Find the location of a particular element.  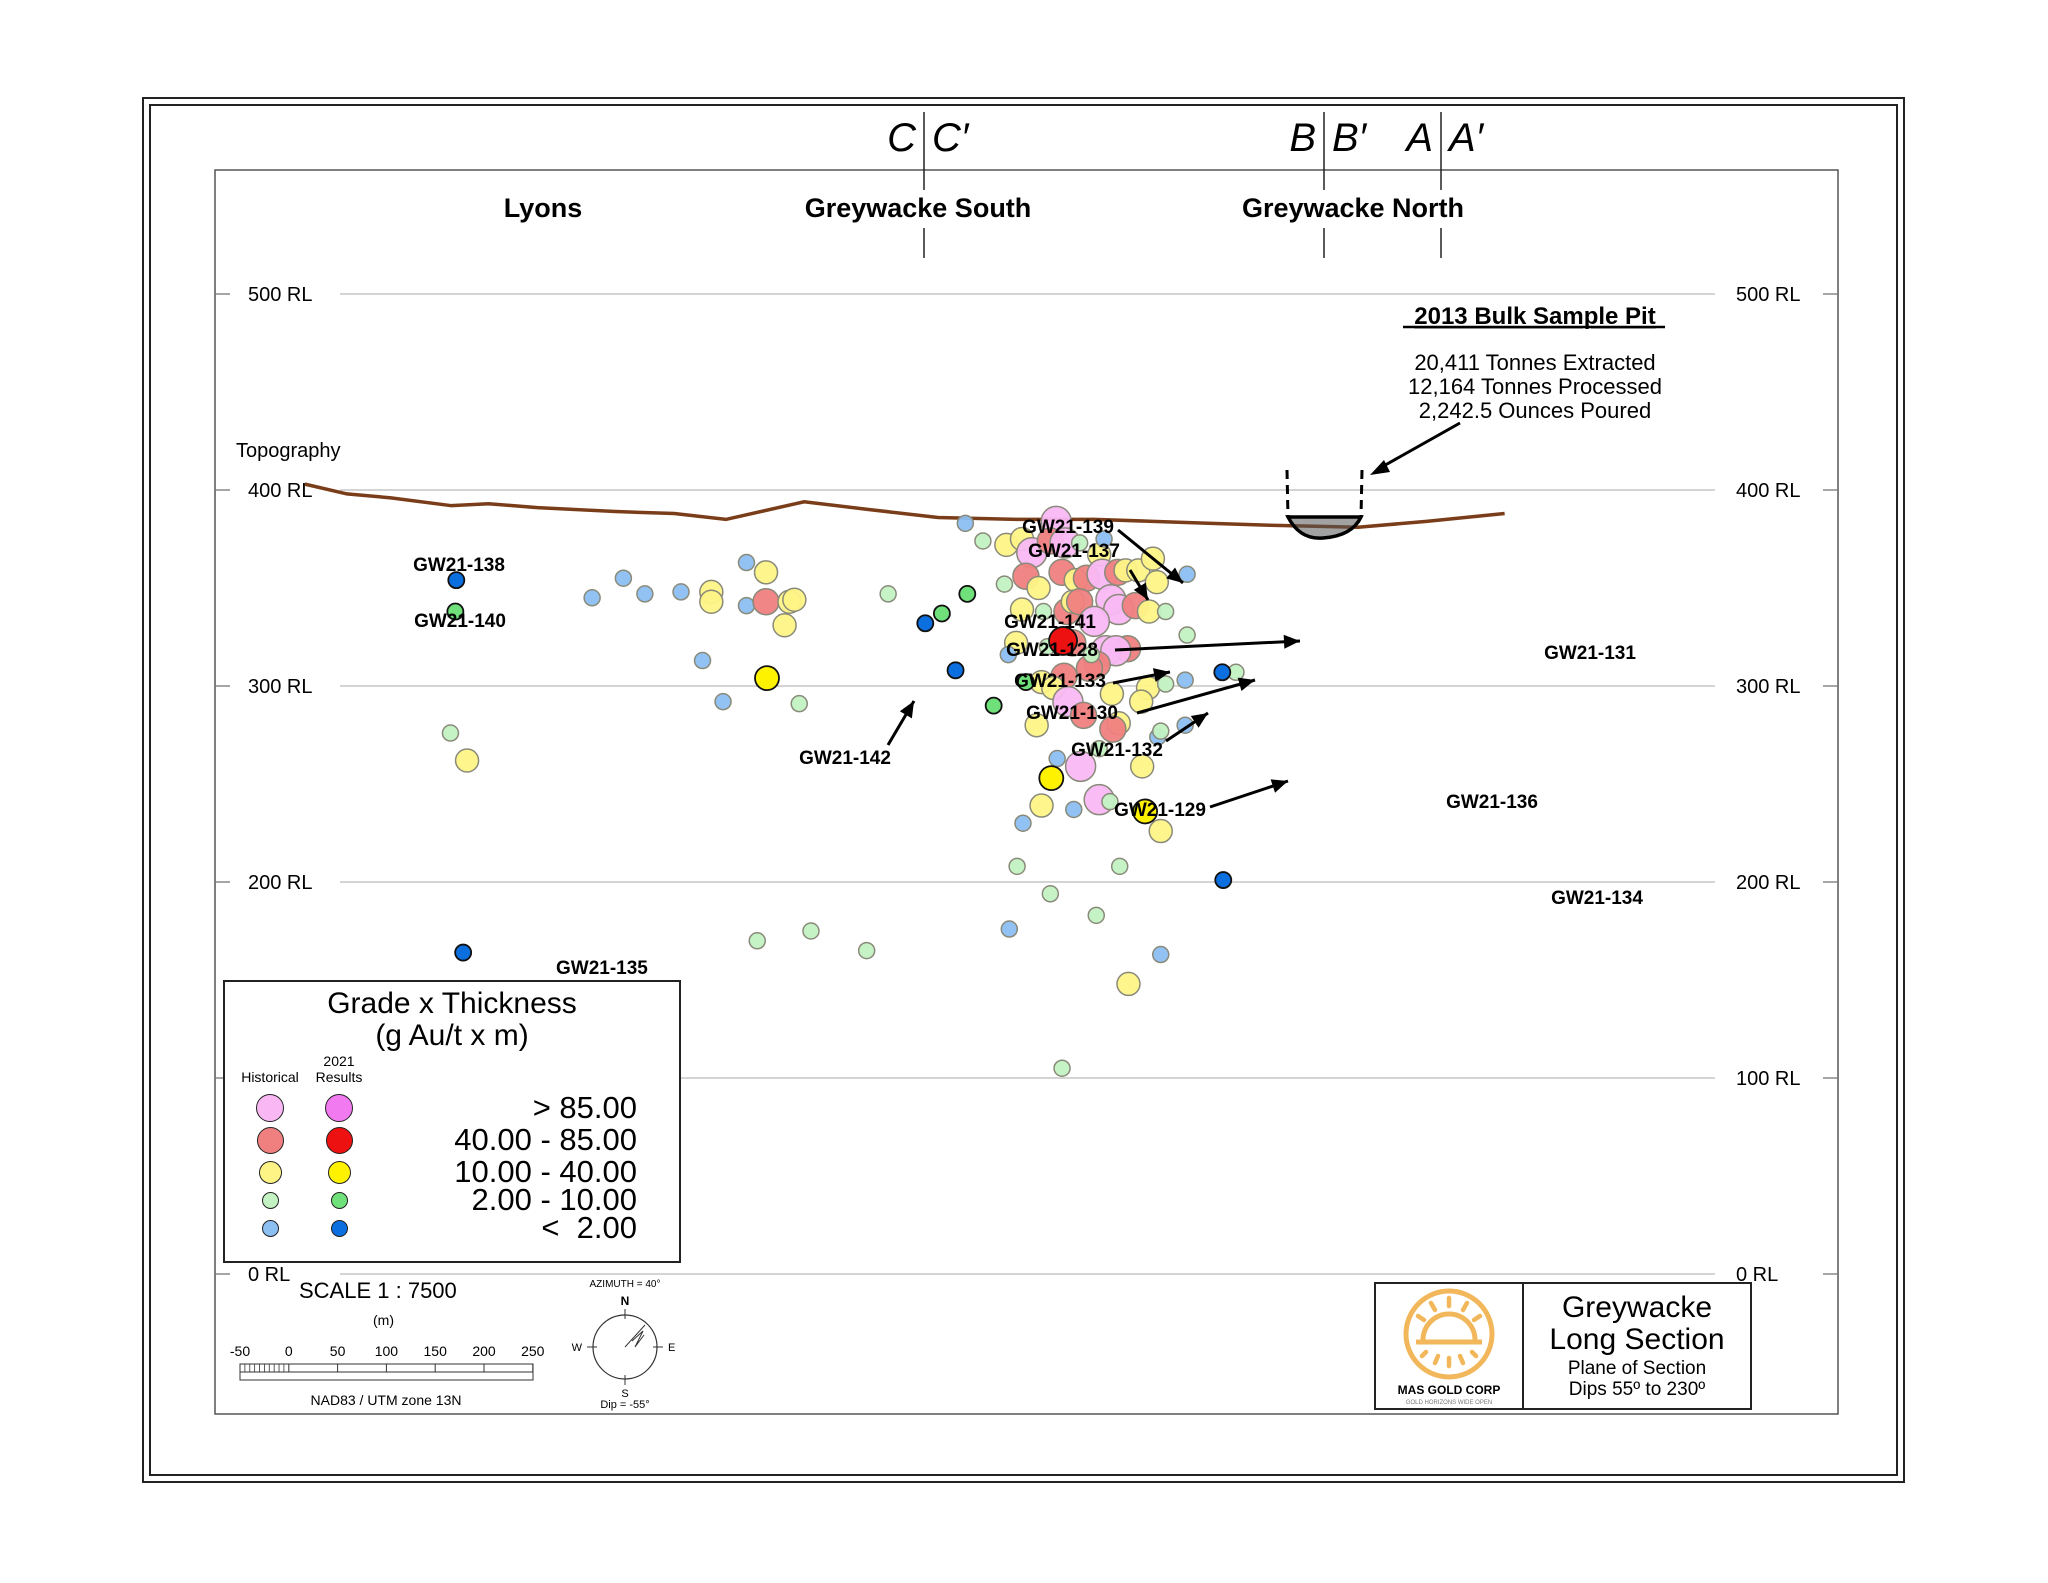

pit-line-3: 2,242.5 Ounces Poured is located at coordinates (1535, 410).